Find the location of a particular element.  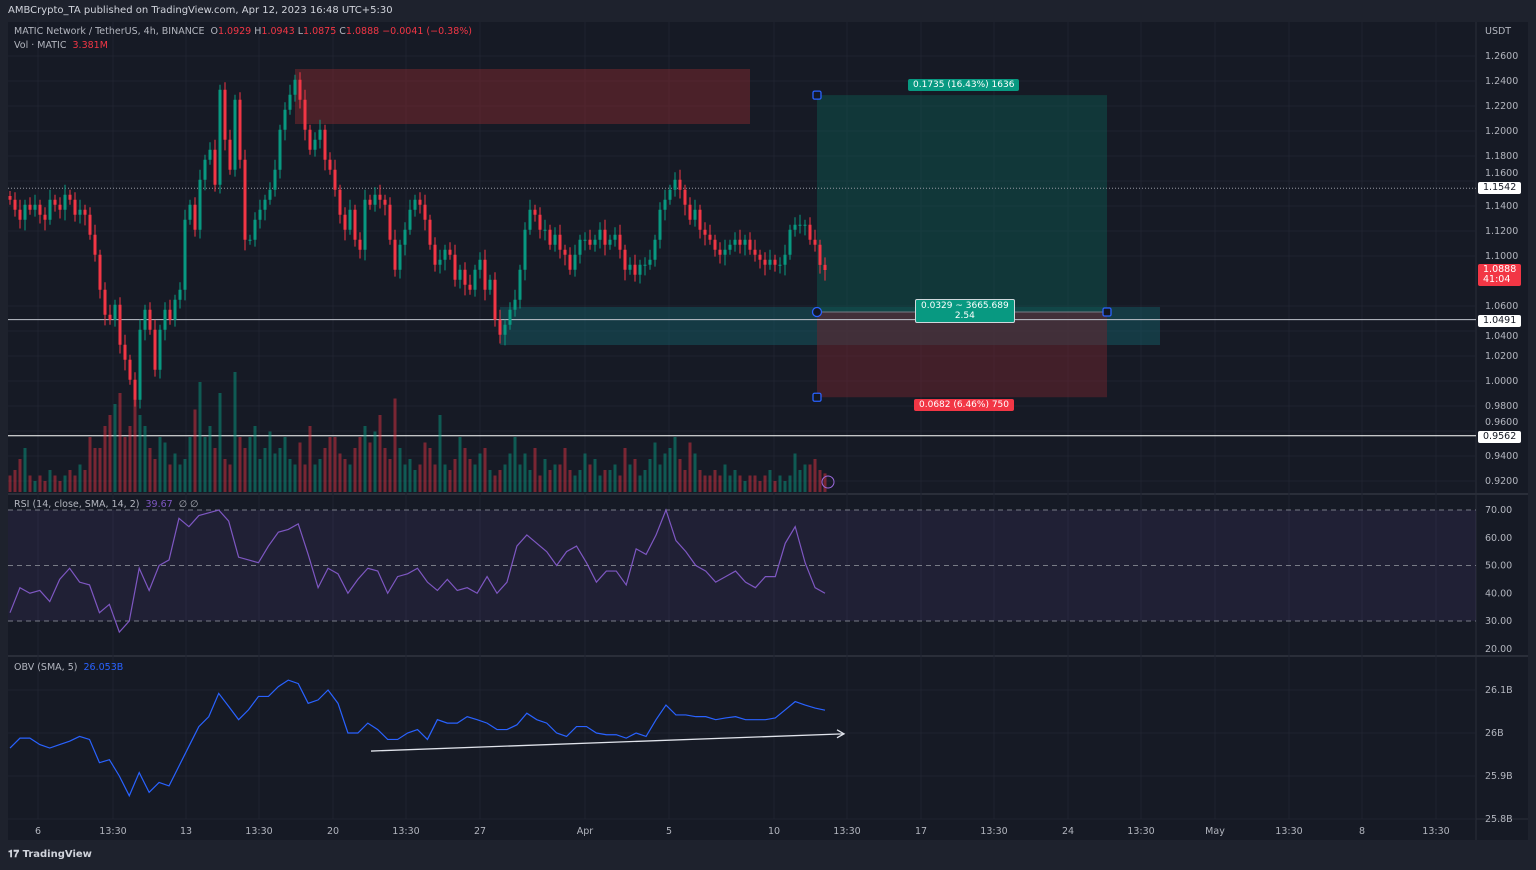

volume-label: Vol · MATIC is located at coordinates (40, 45).